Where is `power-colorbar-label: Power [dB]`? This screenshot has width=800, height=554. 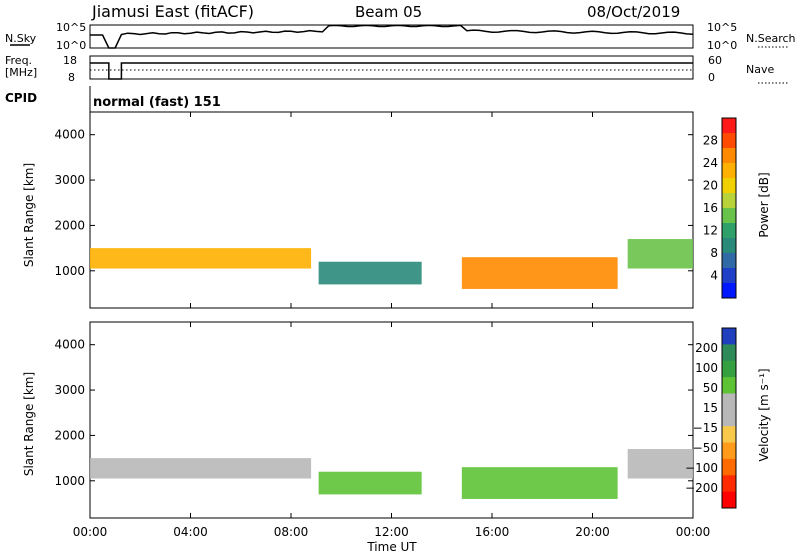 power-colorbar-label: Power [dB] is located at coordinates (764, 204).